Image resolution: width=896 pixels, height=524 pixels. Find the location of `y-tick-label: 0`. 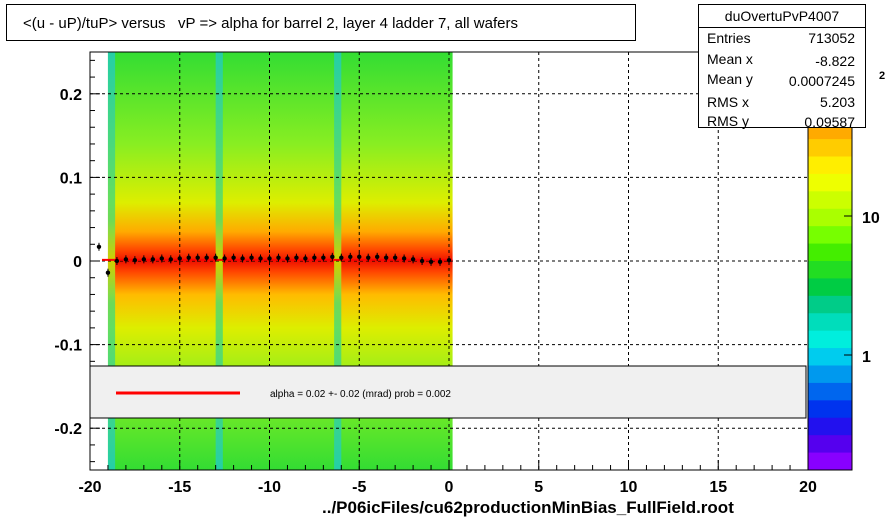

y-tick-label: 0 is located at coordinates (77, 262).